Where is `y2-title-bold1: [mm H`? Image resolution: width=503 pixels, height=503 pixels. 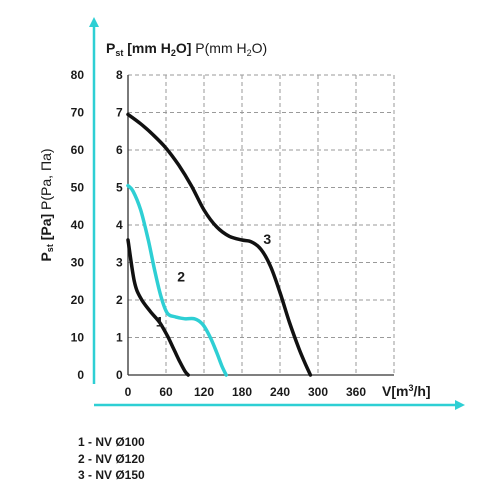
y2-title-bold1: [mm H is located at coordinates (146, 48).